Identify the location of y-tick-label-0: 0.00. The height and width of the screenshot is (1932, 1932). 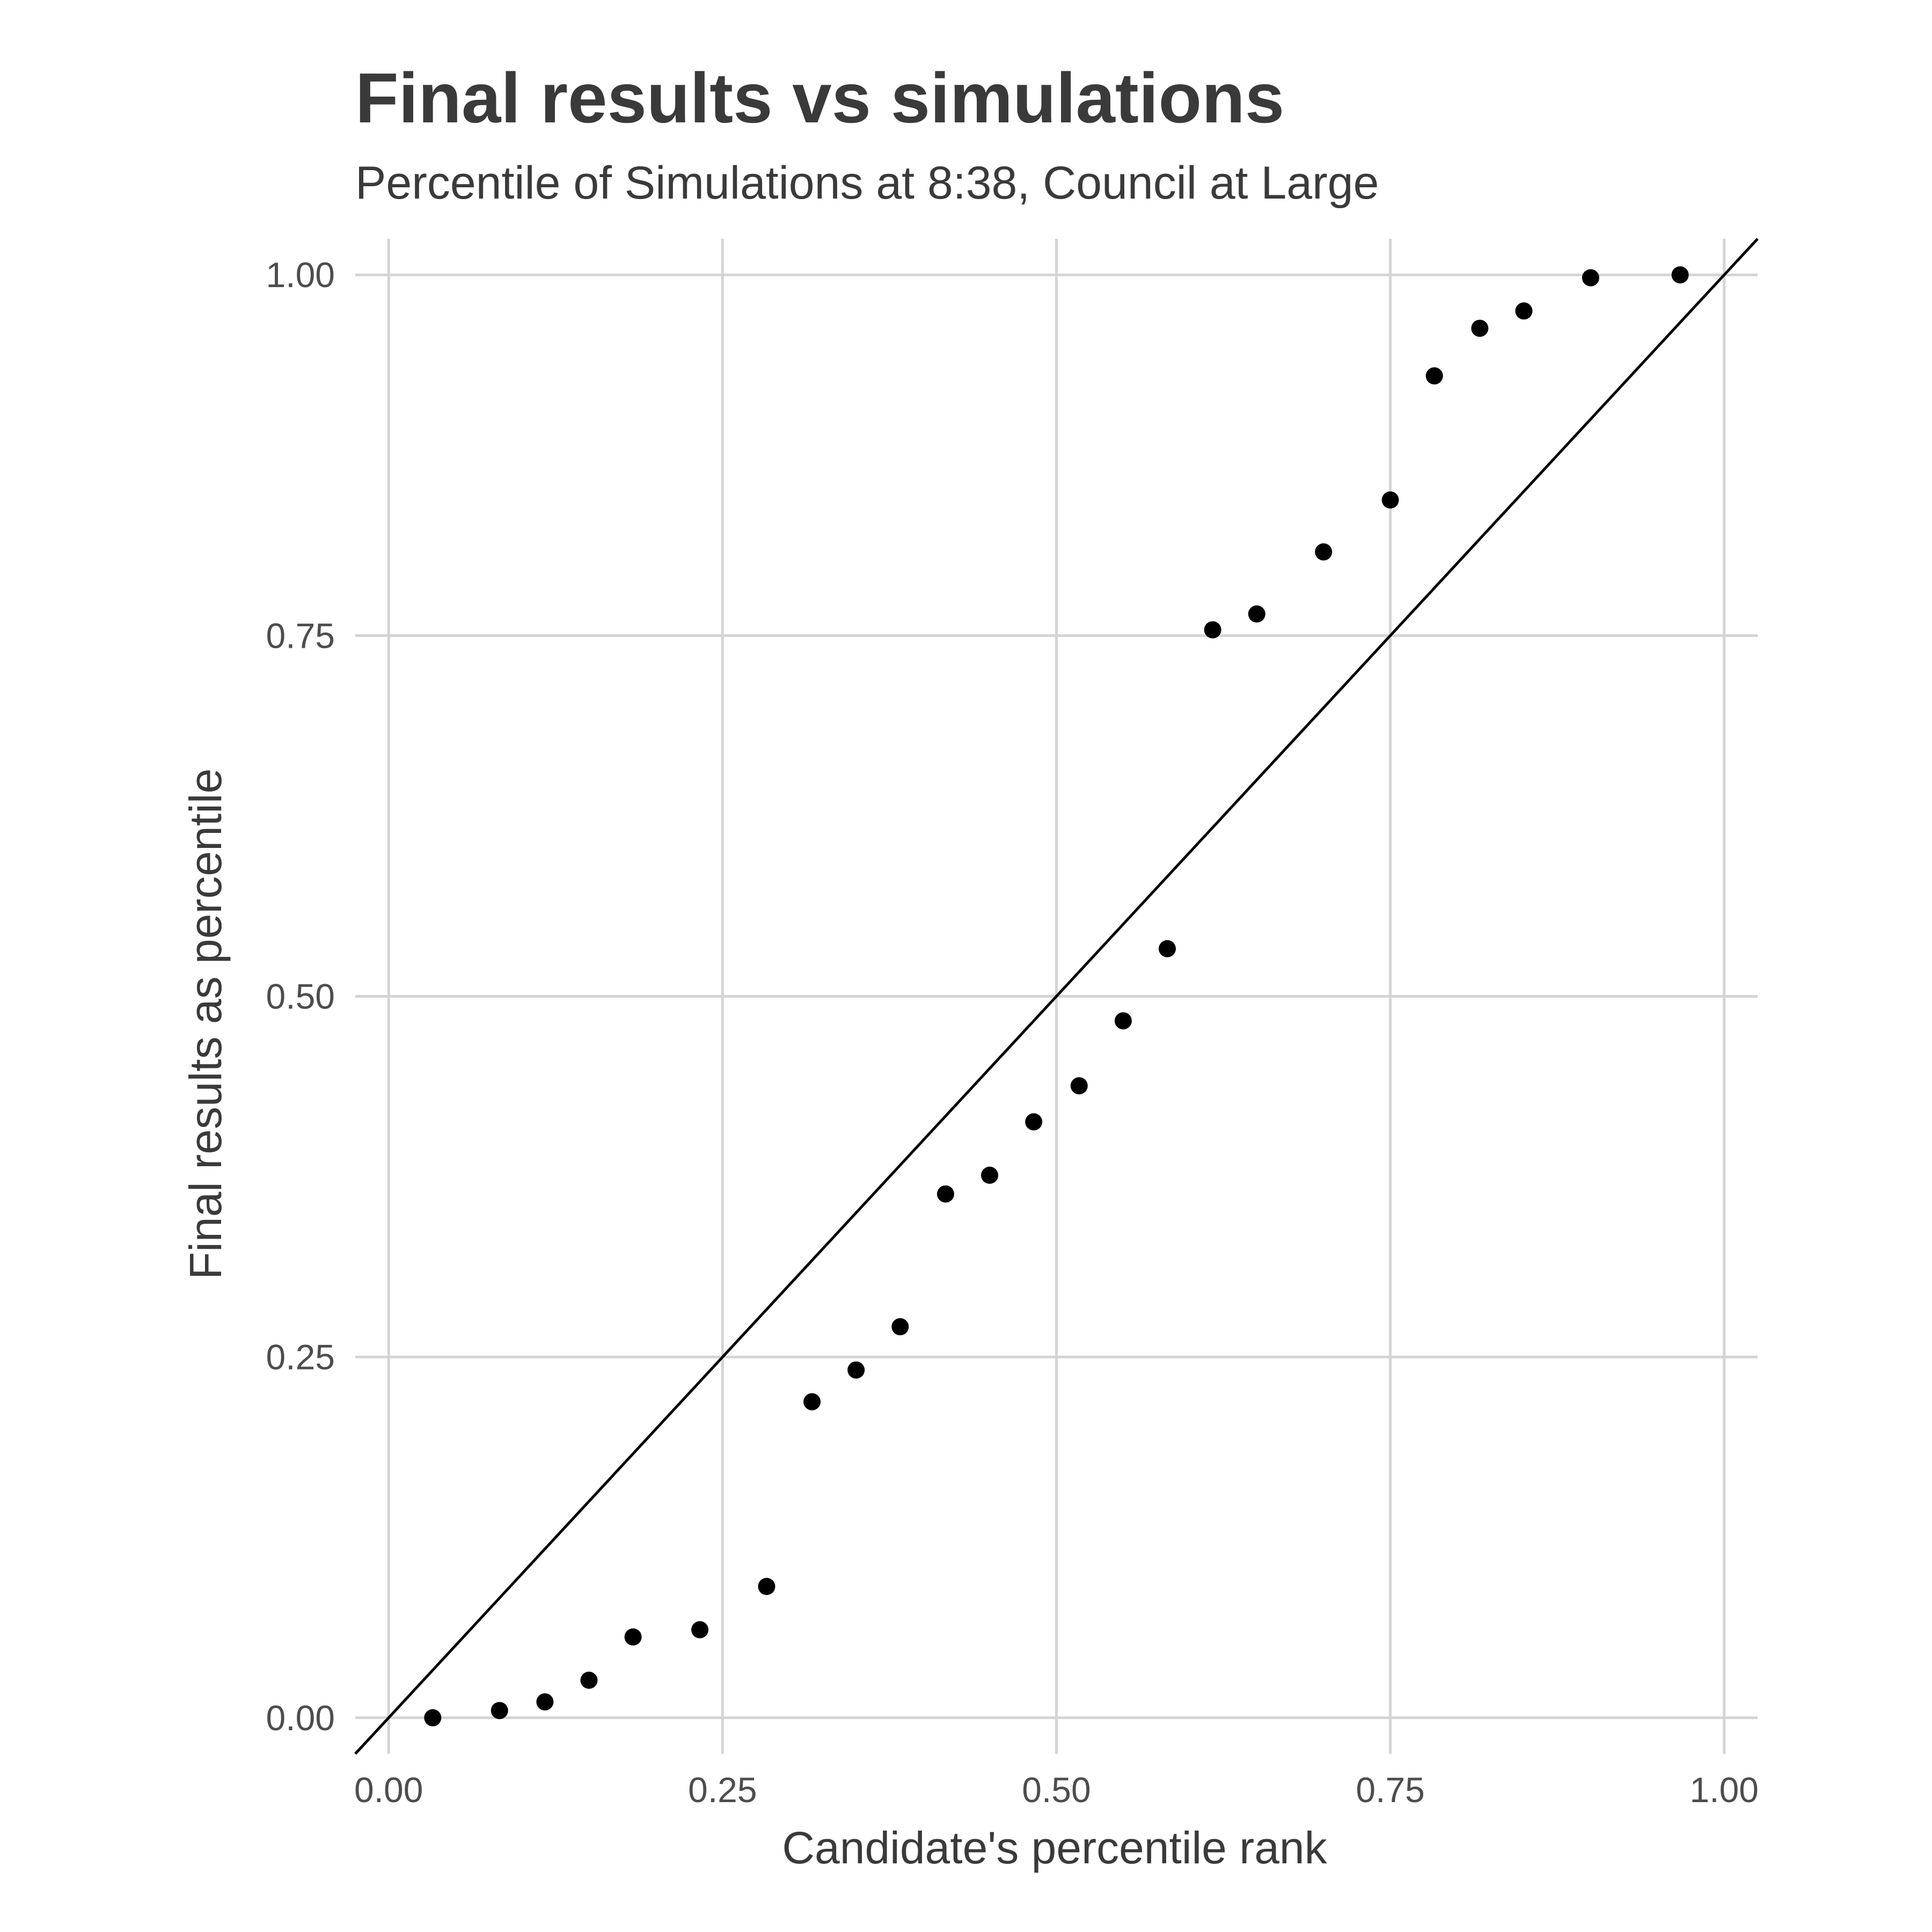
(300, 1718).